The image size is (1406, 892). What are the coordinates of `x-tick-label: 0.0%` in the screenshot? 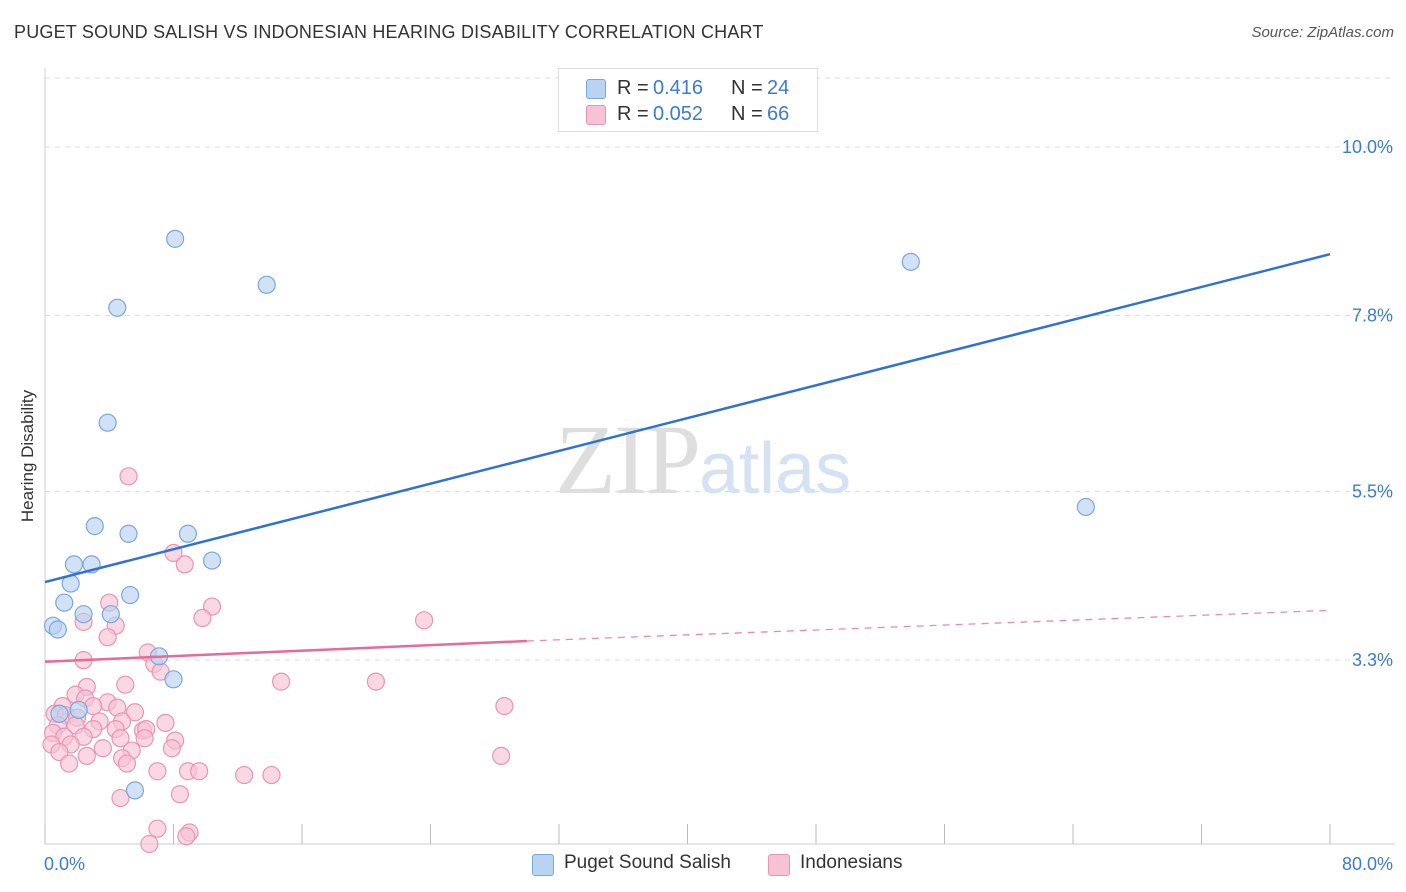 It's located at (64, 864).